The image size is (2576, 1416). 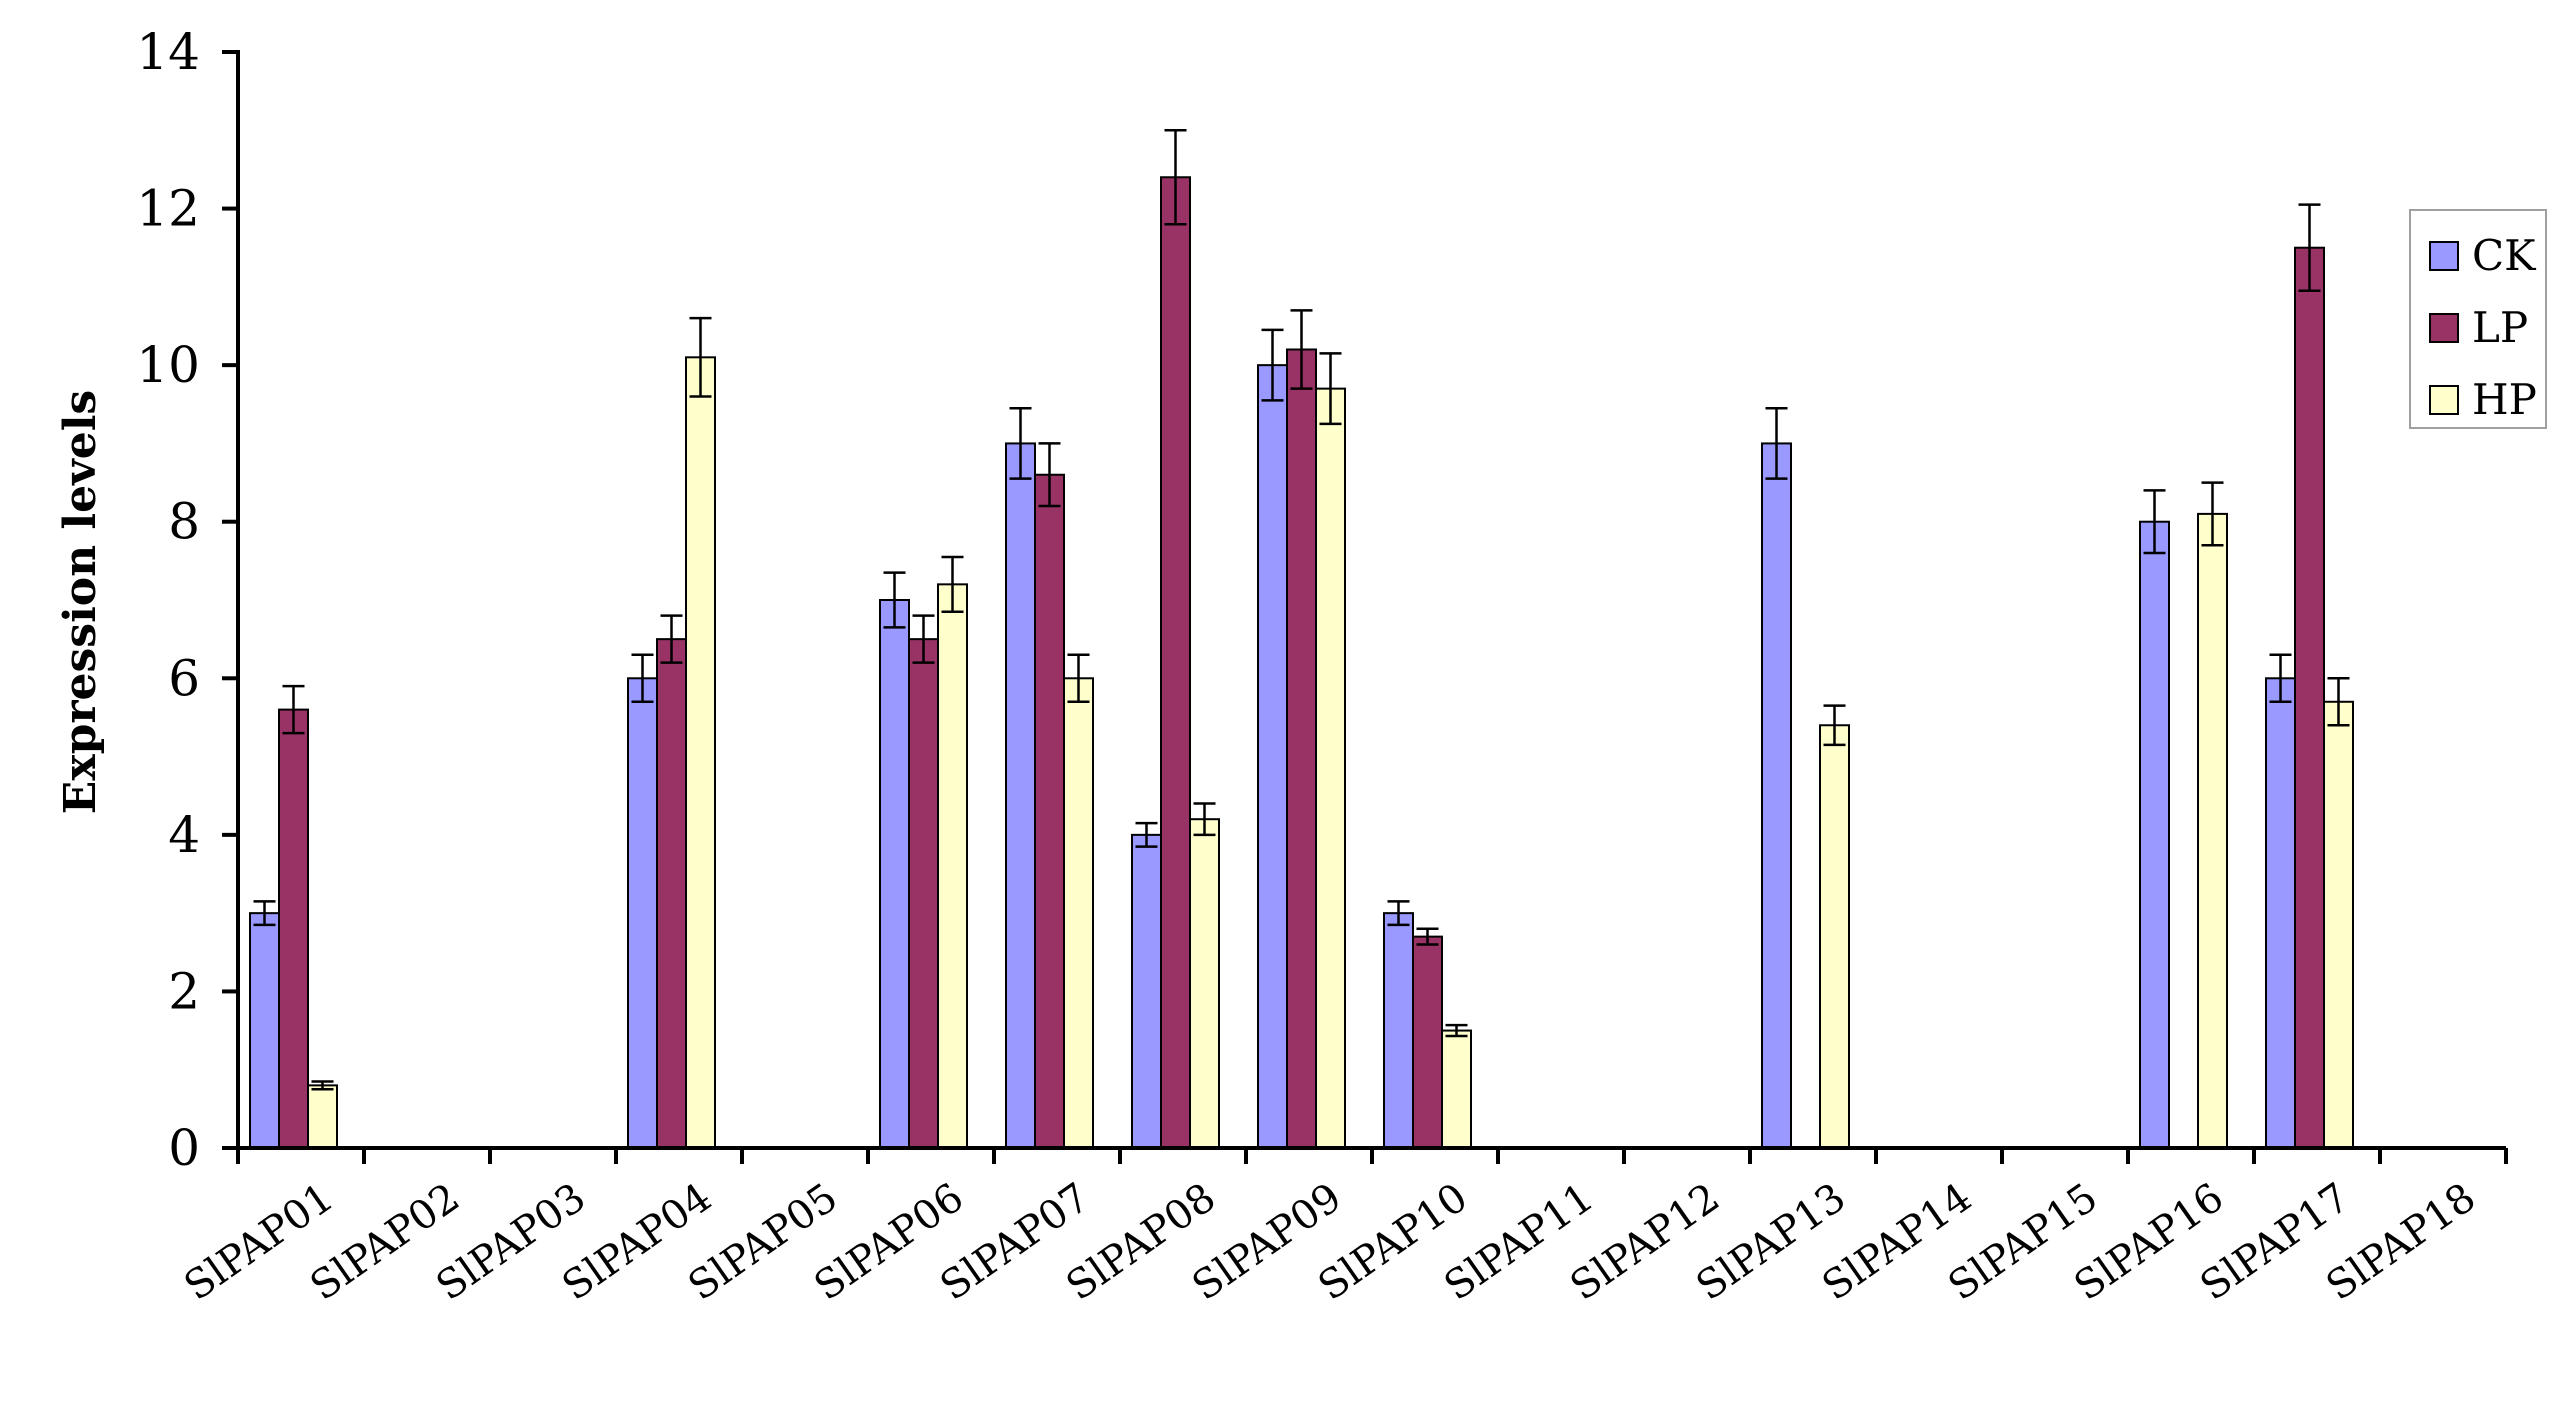 What do you see at coordinates (2444, 400) in the screenshot?
I see `legend-swatch-hp` at bounding box center [2444, 400].